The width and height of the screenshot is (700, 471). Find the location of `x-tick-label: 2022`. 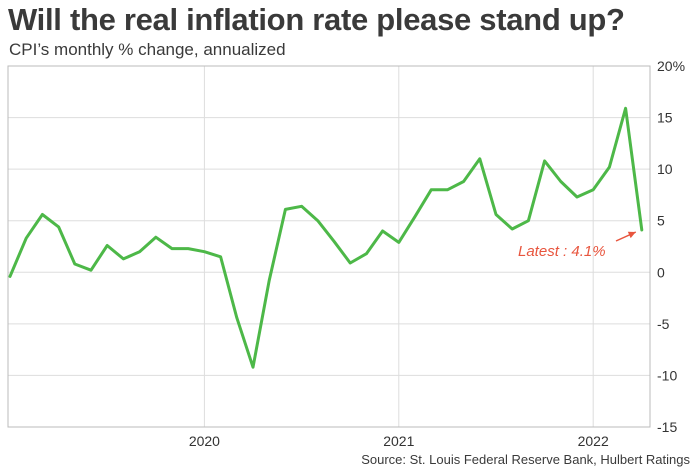

x-tick-label: 2022 is located at coordinates (593, 441).